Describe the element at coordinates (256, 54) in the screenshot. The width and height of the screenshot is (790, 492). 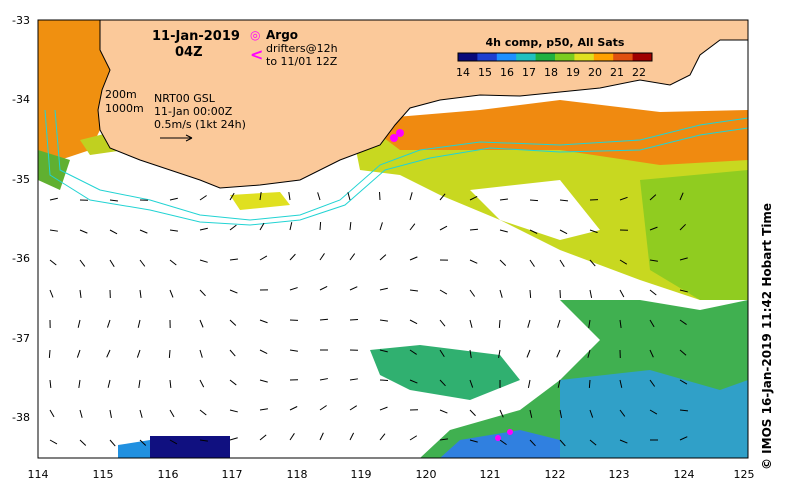
I see `drifter-legend-icon: <` at that location.